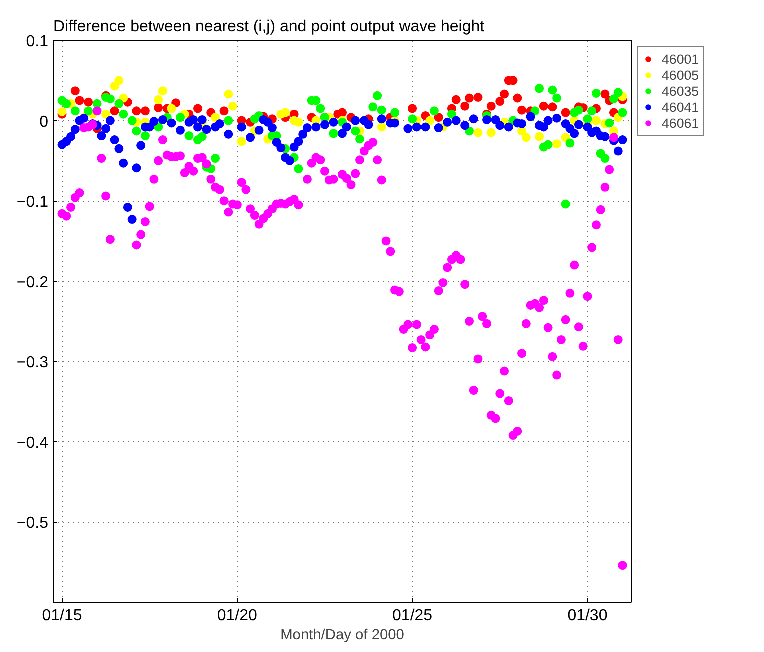 The image size is (764, 652). What do you see at coordinates (37, 42) in the screenshot?
I see `y-tick-label: 0.1` at bounding box center [37, 42].